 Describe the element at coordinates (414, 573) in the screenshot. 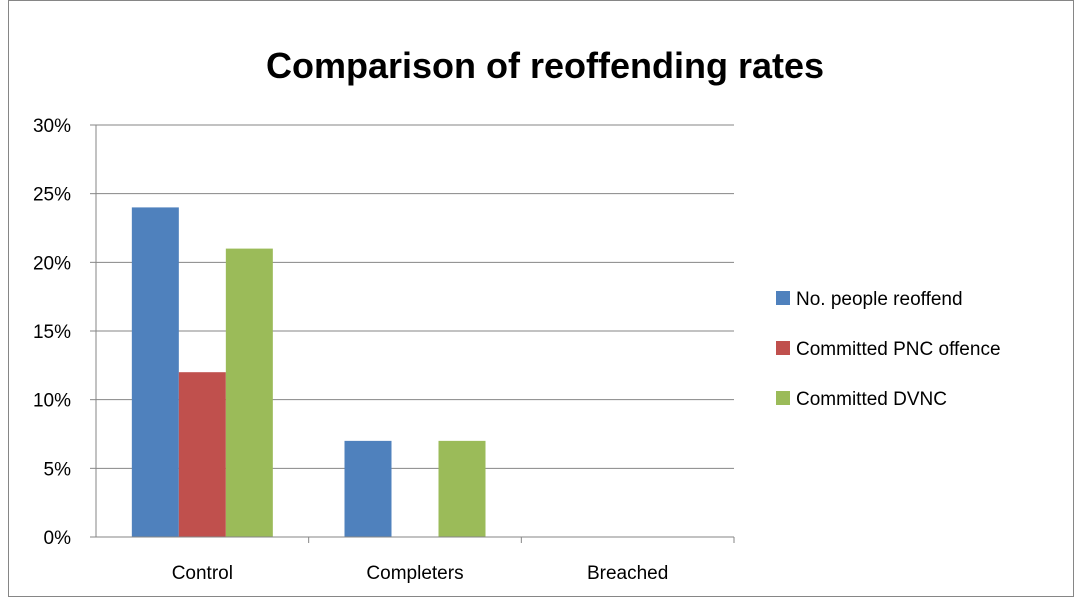

I see `x-tick-label: Completers` at that location.